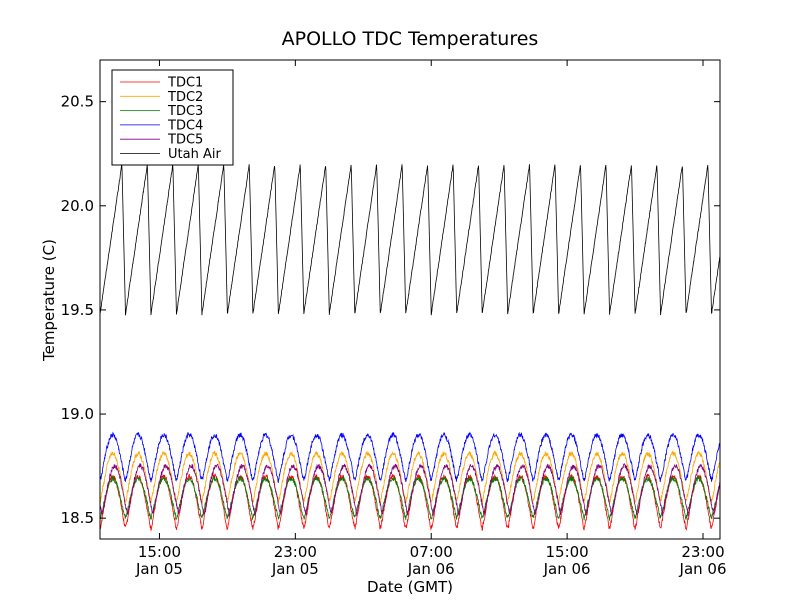 The image size is (800, 600). What do you see at coordinates (49, 300) in the screenshot?
I see `y-axis-label: Temperature (C)` at bounding box center [49, 300].